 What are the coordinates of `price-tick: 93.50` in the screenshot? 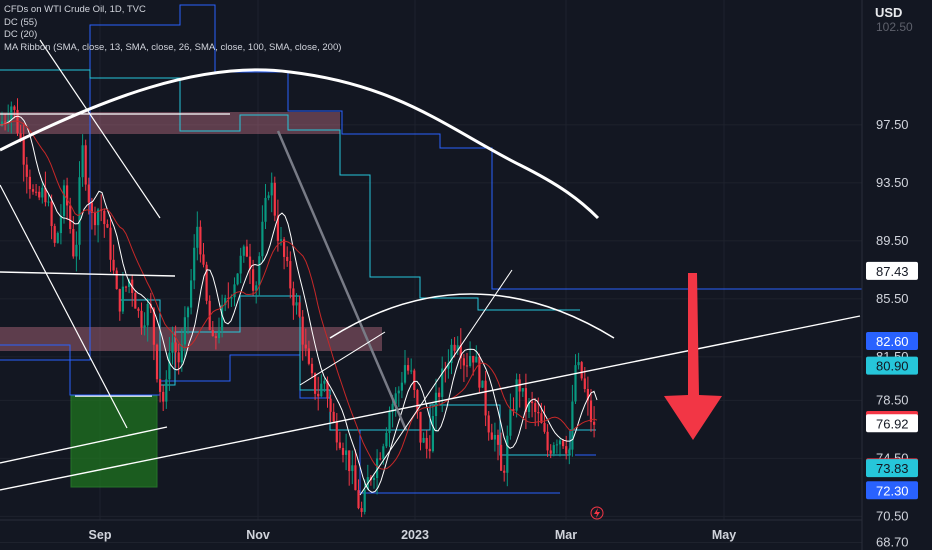 It's located at (892, 182).